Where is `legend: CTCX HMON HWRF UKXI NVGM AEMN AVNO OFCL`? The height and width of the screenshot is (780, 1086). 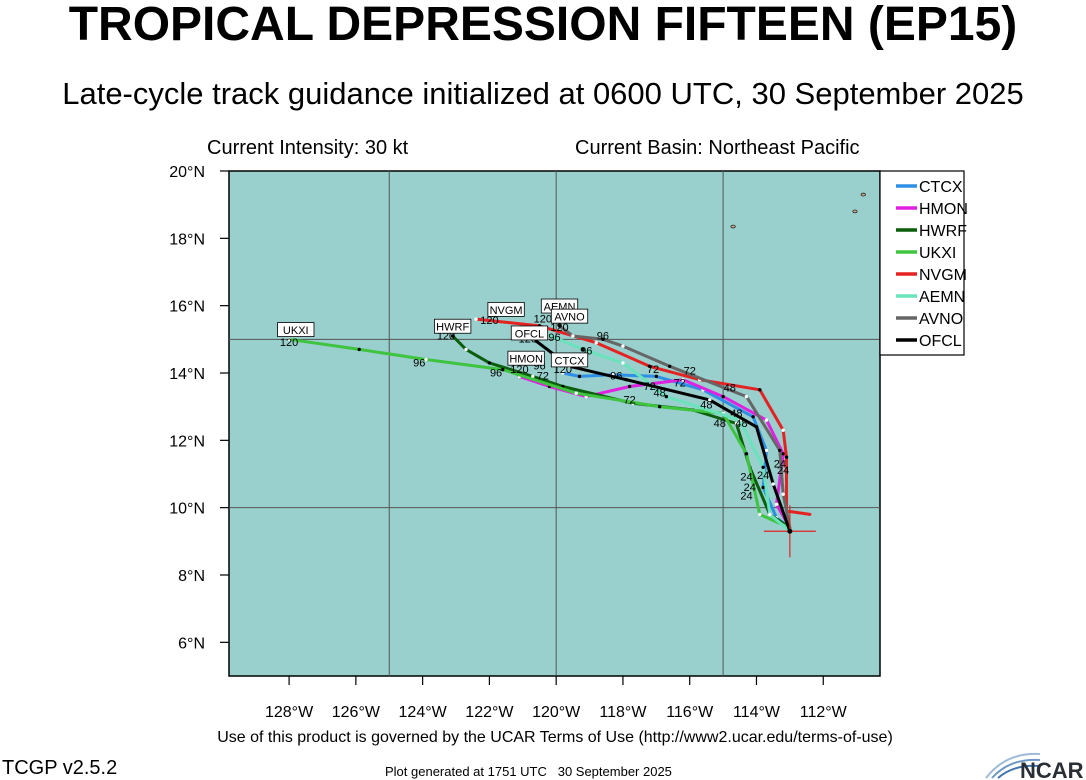 legend: CTCX HMON HWRF UKXI NVGM AEMN AVNO OFCL is located at coordinates (923, 263).